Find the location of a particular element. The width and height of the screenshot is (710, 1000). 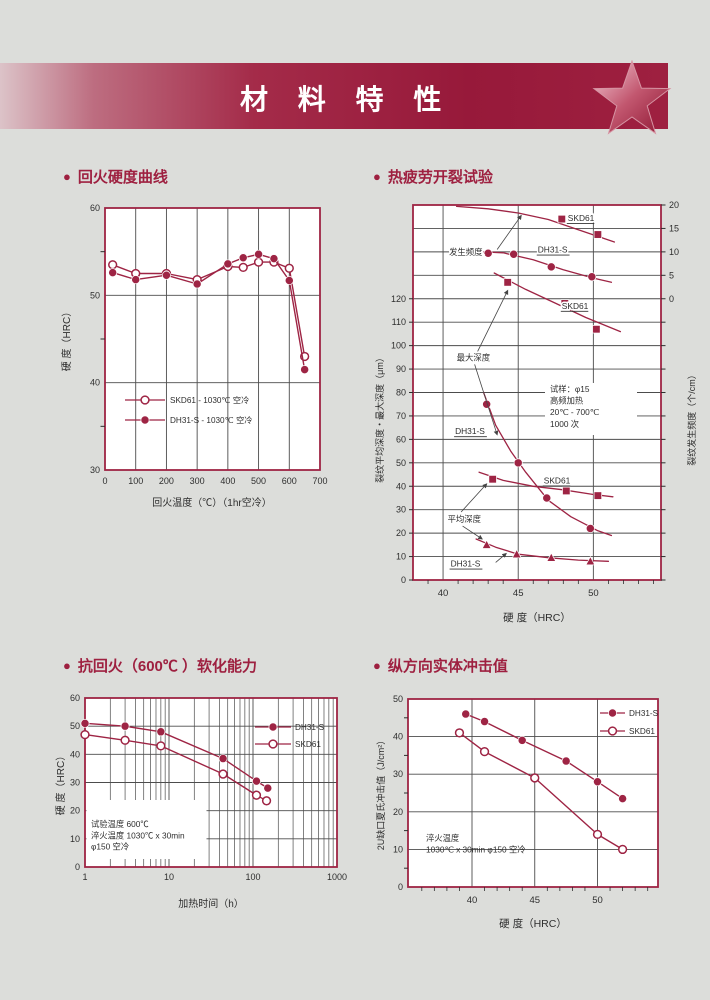

x-tick-label: 0 is located at coordinates (104, 481).